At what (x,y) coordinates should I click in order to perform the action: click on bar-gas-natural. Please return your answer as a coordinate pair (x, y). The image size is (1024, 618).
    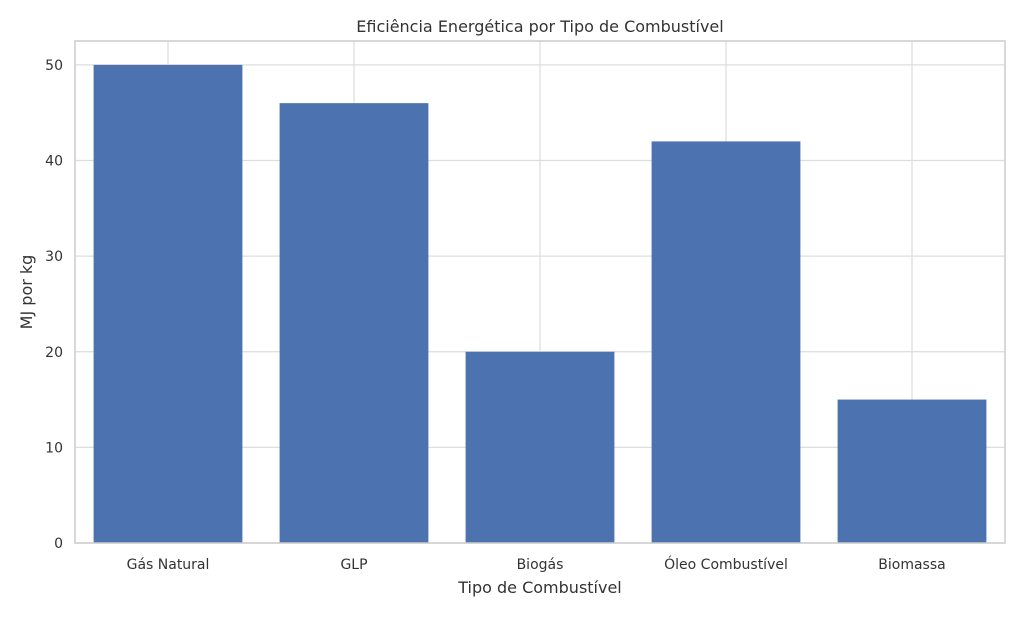
    Looking at the image, I should click on (168, 304).